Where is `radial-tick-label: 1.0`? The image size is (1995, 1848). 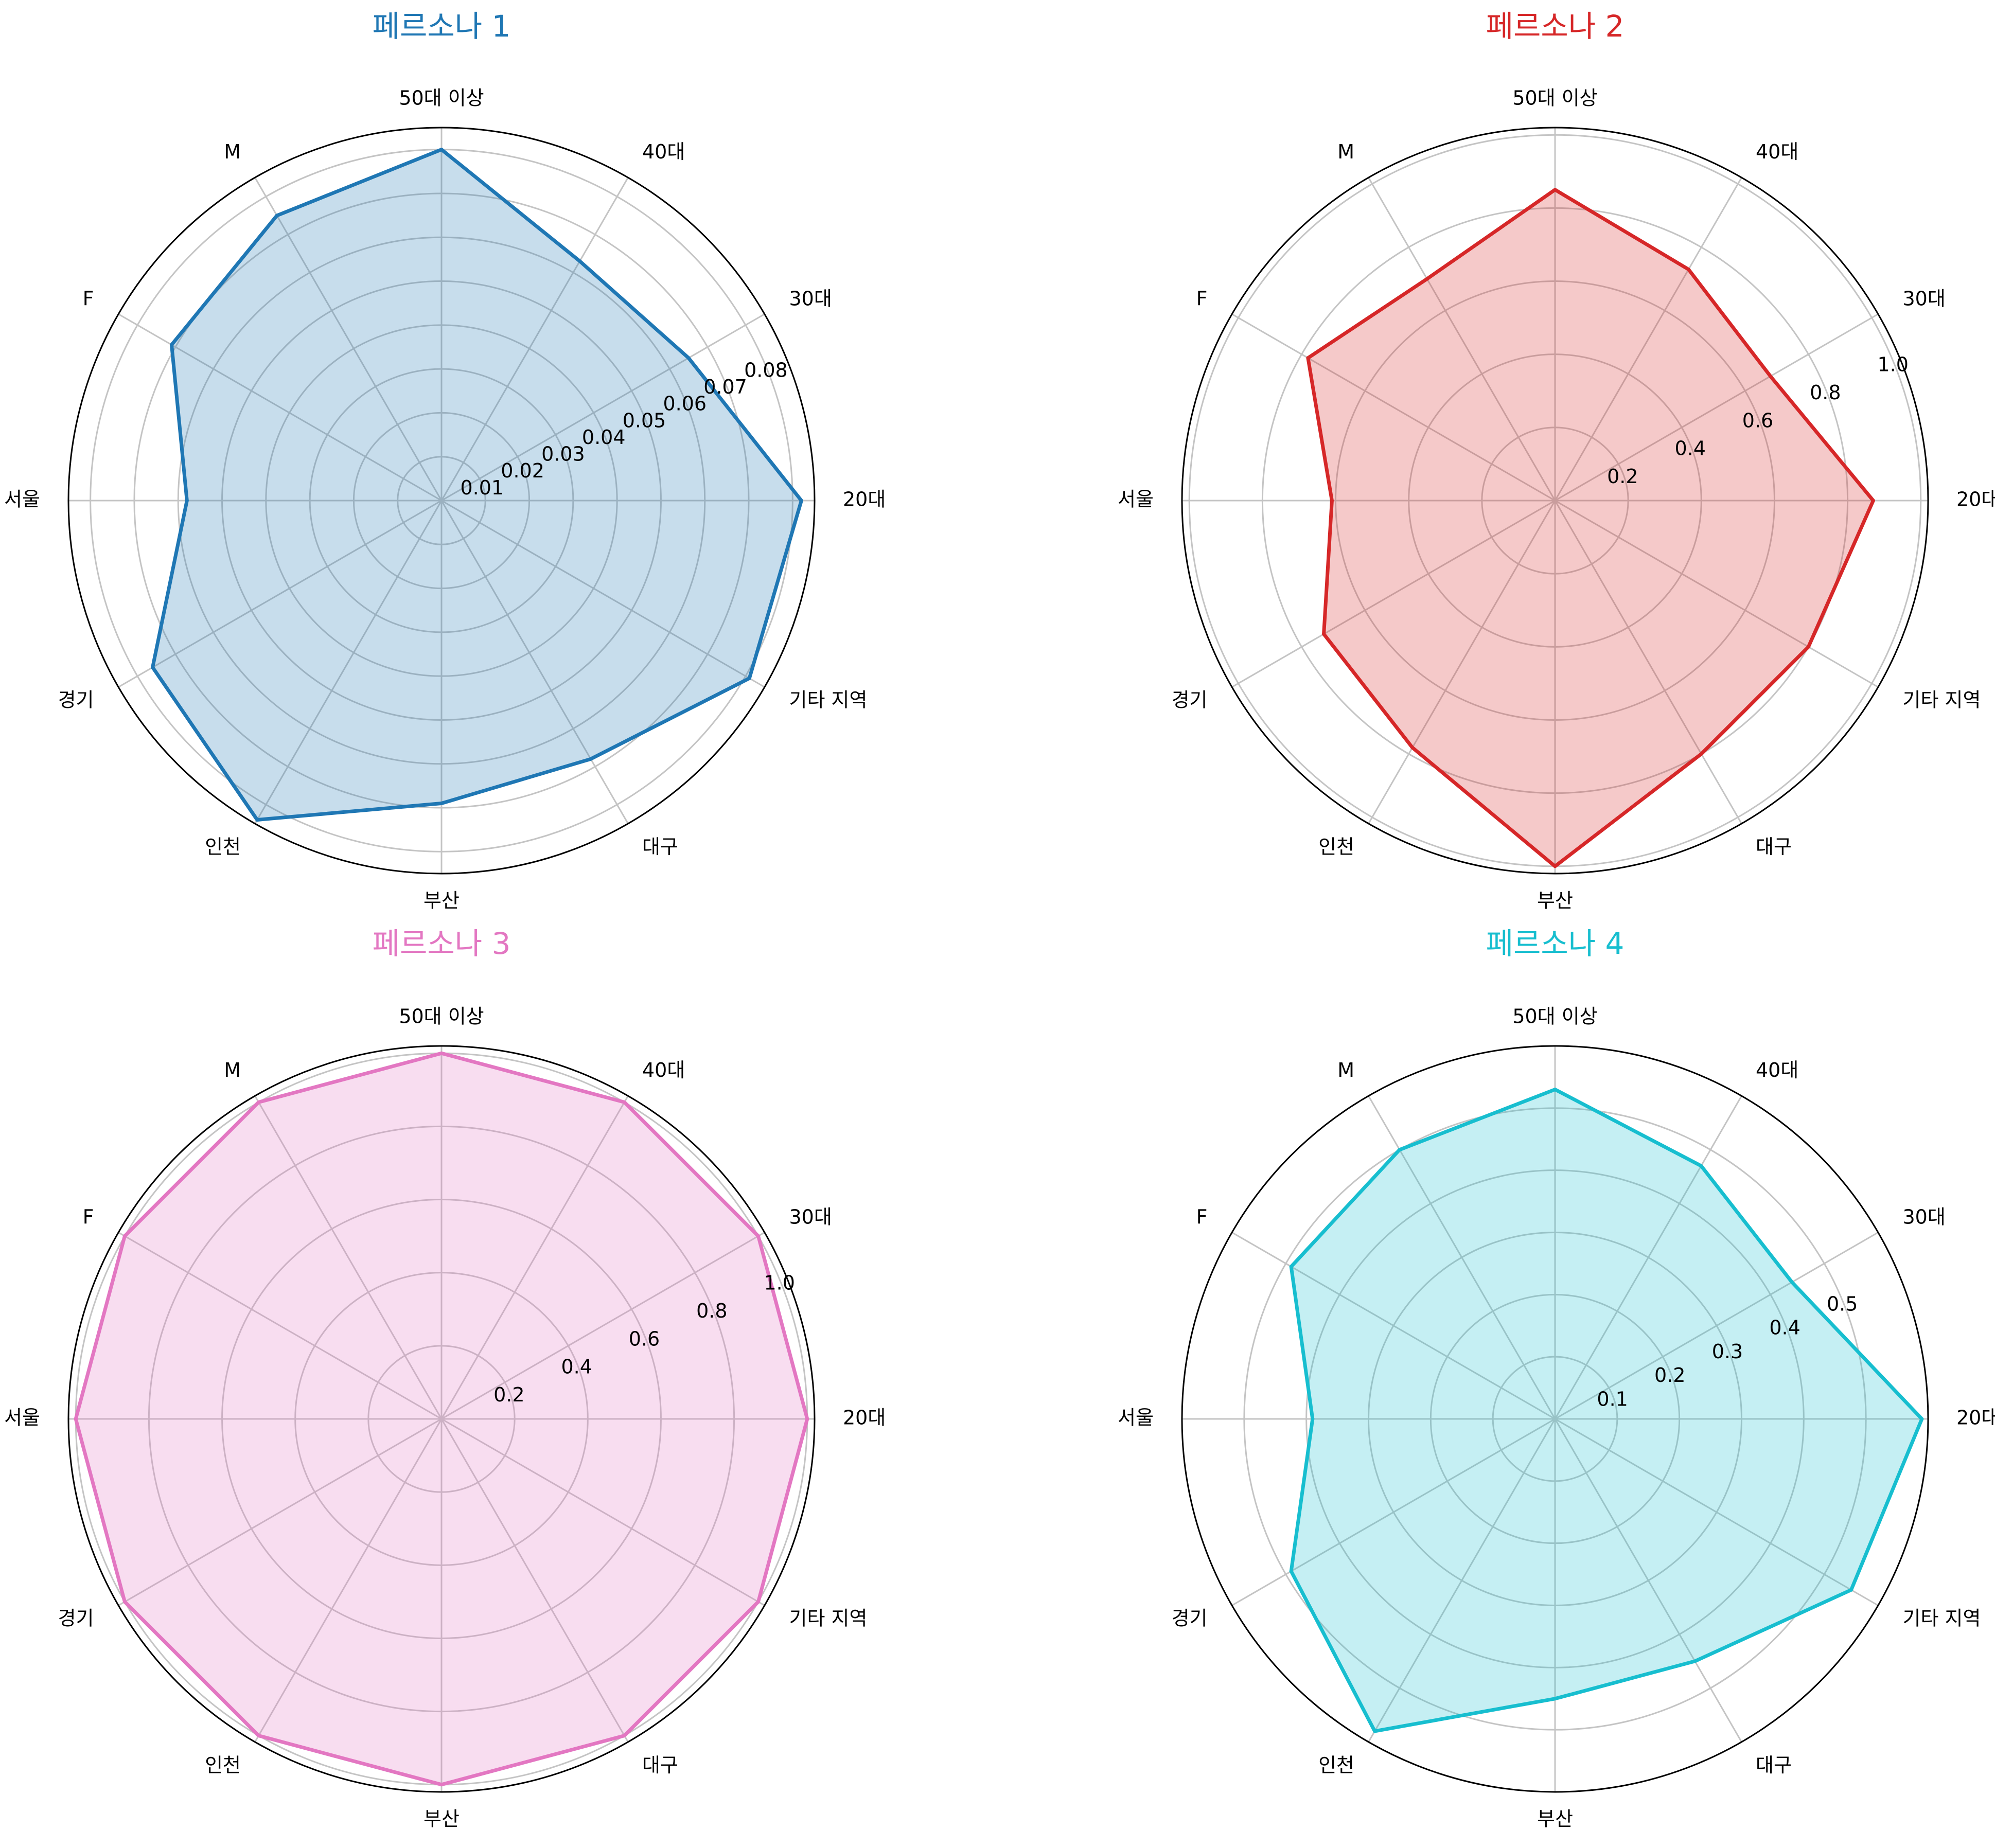
radial-tick-label: 1.0 is located at coordinates (1893, 364).